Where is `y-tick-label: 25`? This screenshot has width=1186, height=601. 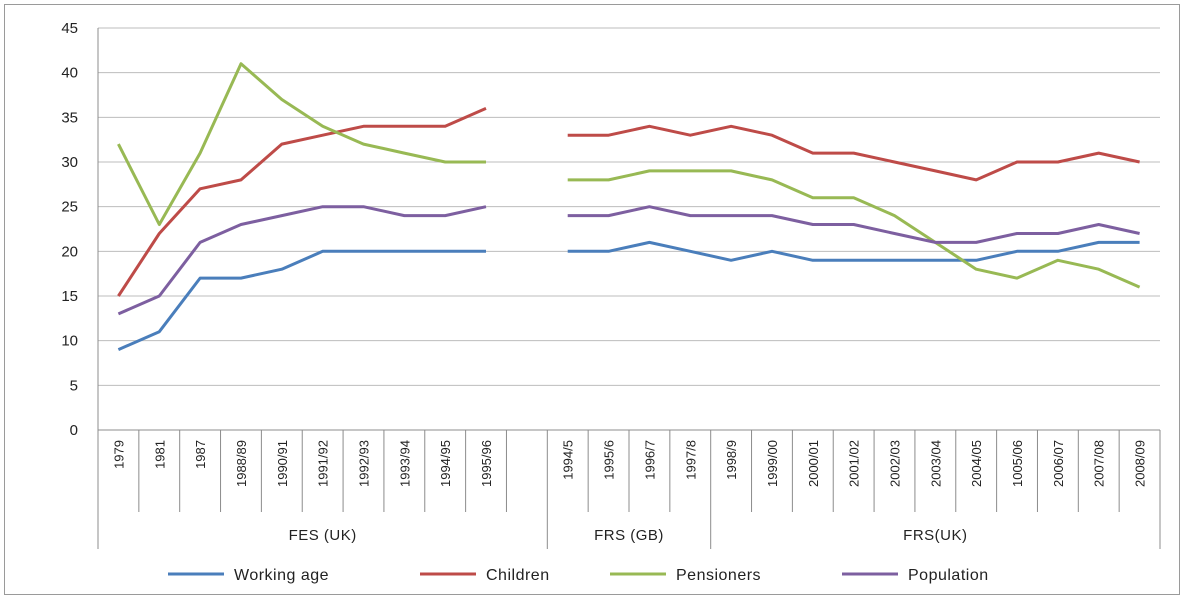 y-tick-label: 25 is located at coordinates (69, 207).